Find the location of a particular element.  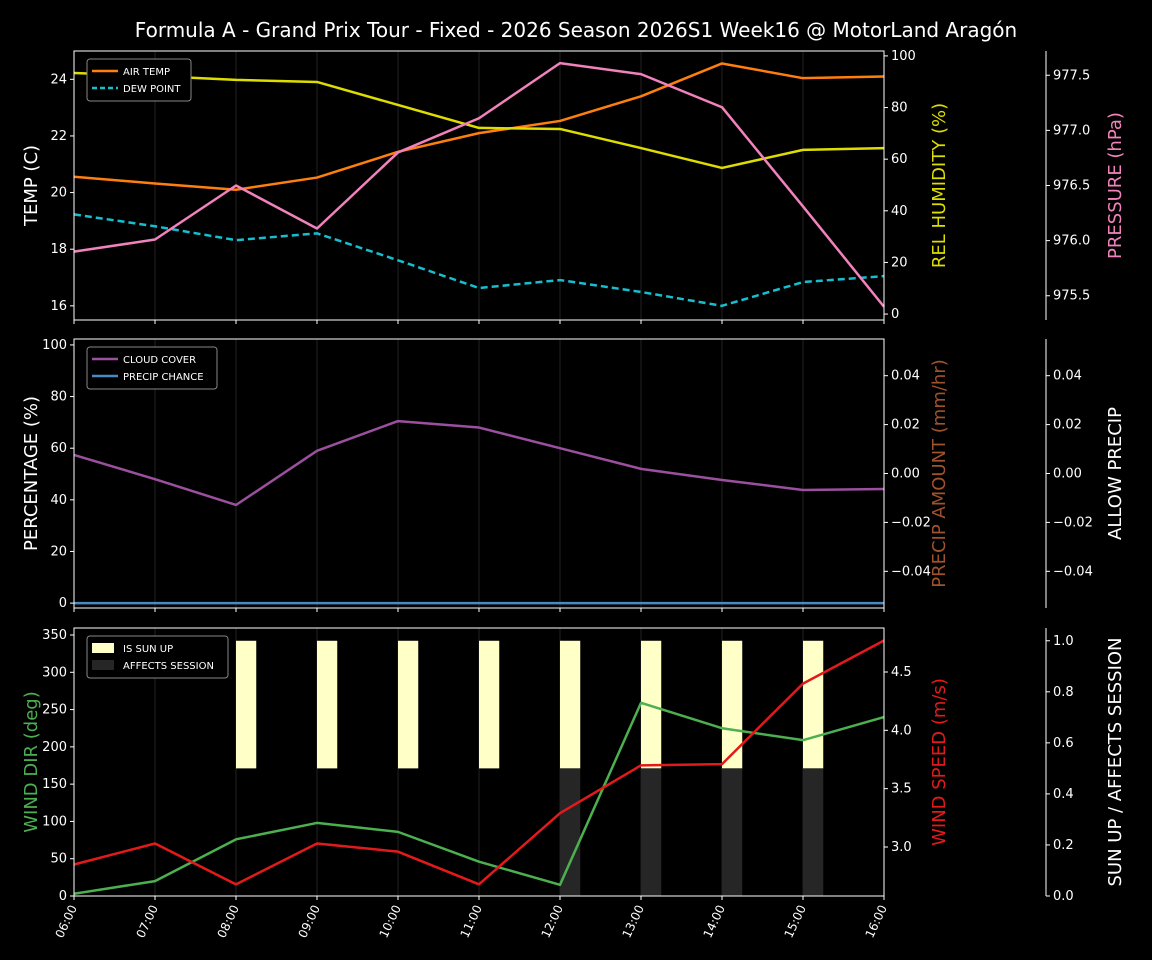

legend: AIR TEMP DEW POINT is located at coordinates (139, 80).